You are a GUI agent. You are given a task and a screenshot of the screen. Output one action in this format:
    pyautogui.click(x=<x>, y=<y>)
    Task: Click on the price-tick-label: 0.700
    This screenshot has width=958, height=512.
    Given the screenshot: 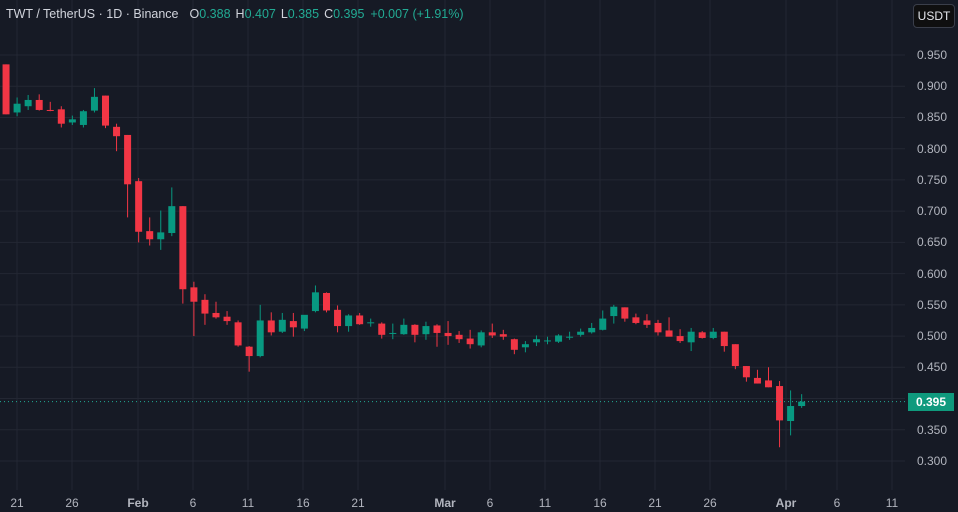 What is the action you would take?
    pyautogui.click(x=932, y=211)
    